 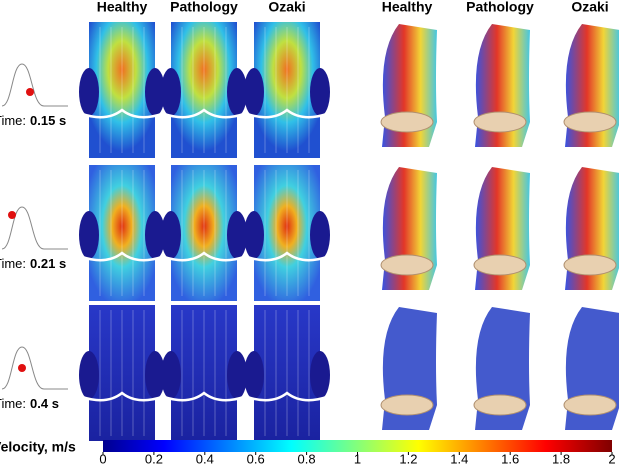 I want to click on colorbar-label: Velocity, m/s, so click(x=38, y=447).